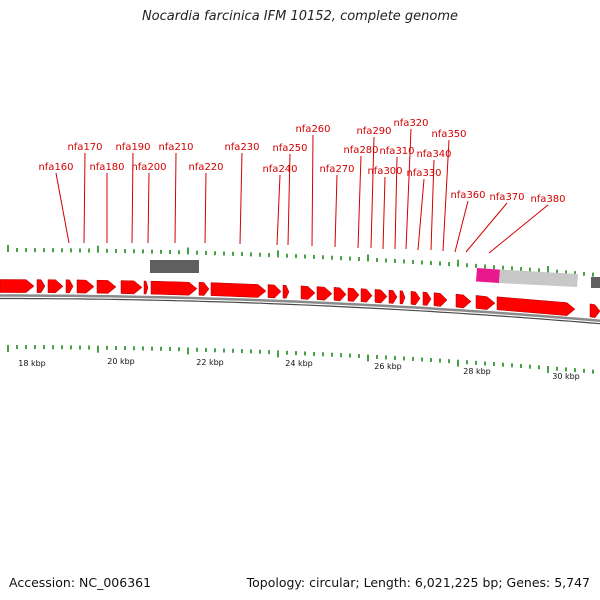 Image resolution: width=600 pixels, height=600 pixels. What do you see at coordinates (446, 195) in the screenshot?
I see `leader-nfa350` at bounding box center [446, 195].